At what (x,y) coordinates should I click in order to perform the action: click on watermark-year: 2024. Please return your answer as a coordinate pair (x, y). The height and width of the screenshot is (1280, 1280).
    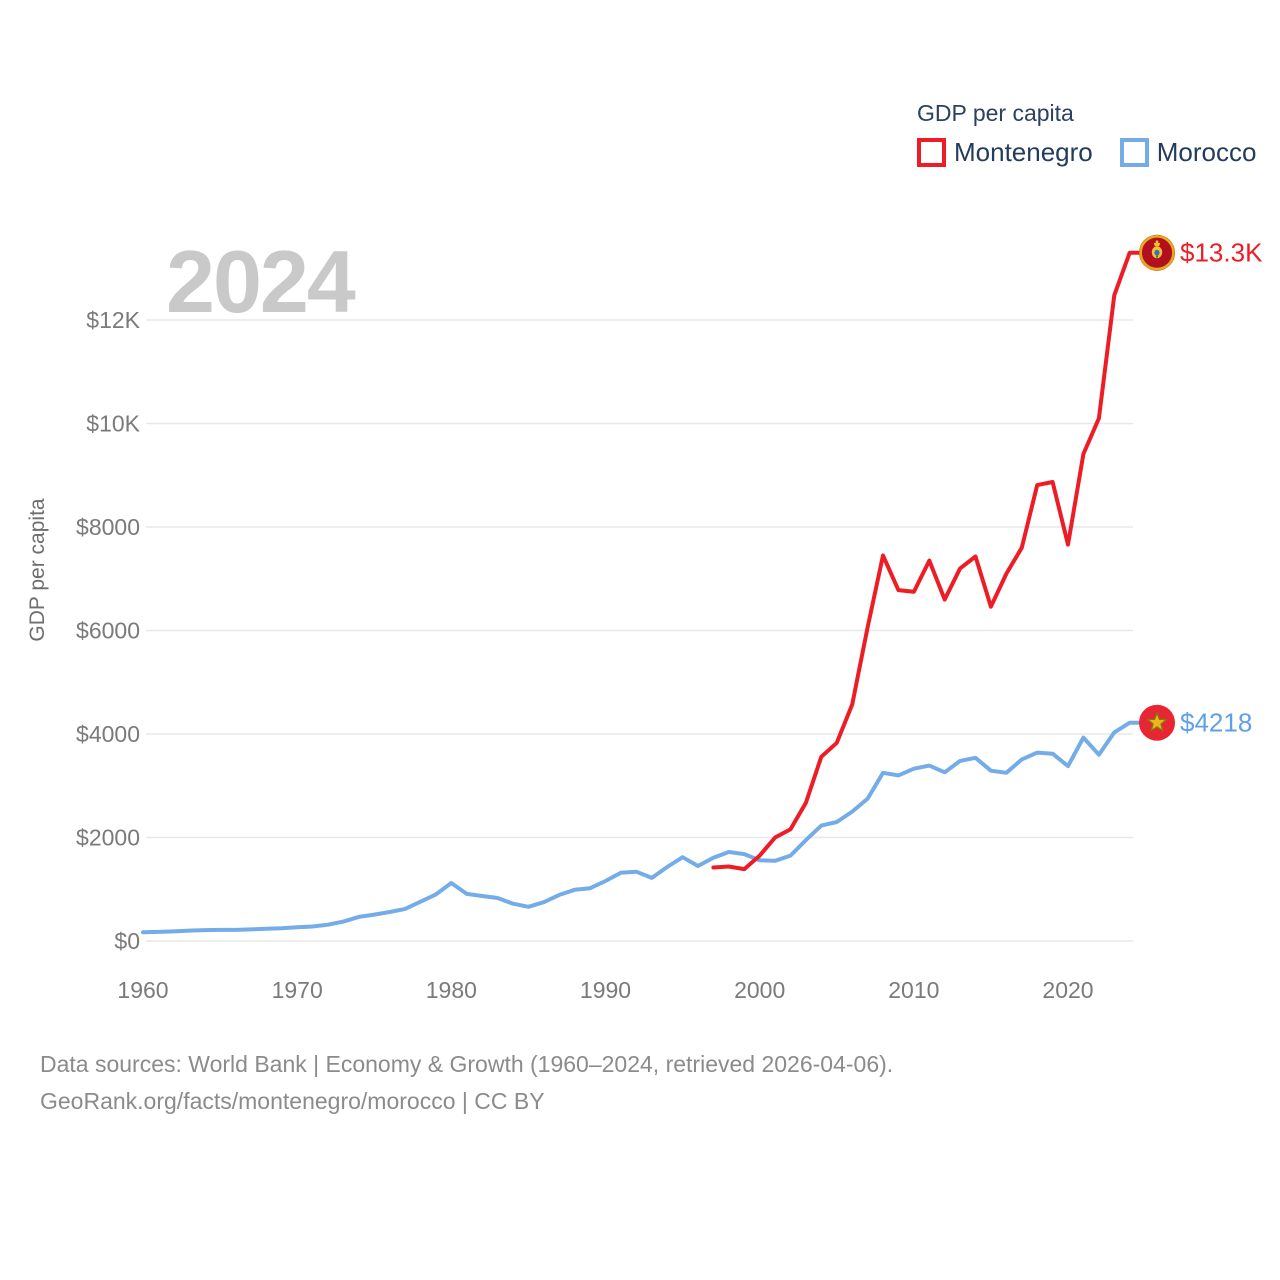
    Looking at the image, I should click on (261, 281).